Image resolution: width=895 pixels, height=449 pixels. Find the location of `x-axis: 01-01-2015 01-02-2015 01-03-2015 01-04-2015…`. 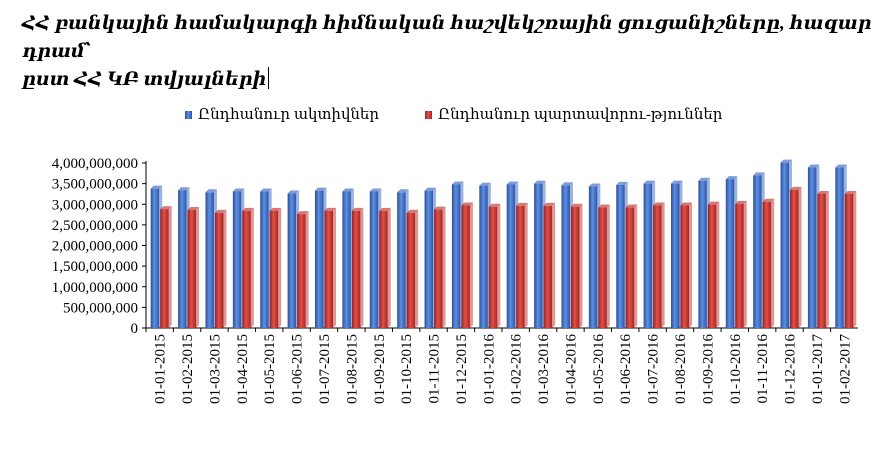

x-axis: 01-01-2015 01-02-2015 01-03-2015 01-04-2015… is located at coordinates (499, 366).